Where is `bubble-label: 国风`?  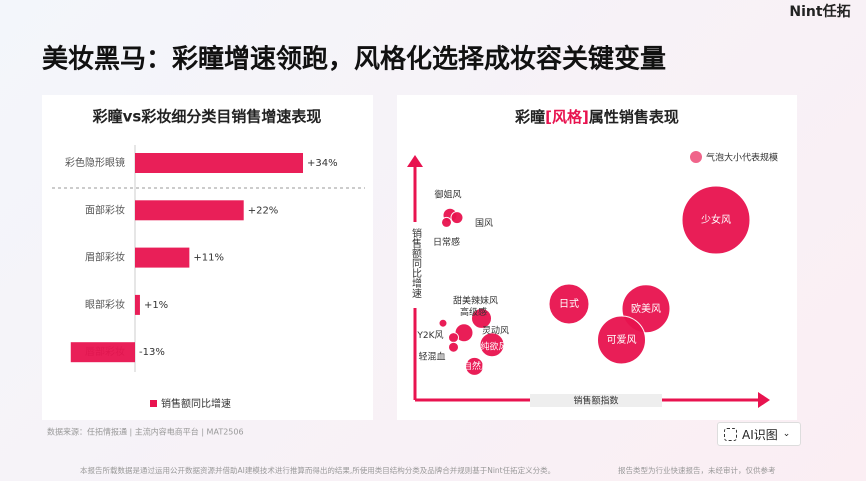 bubble-label: 国风 is located at coordinates (484, 223).